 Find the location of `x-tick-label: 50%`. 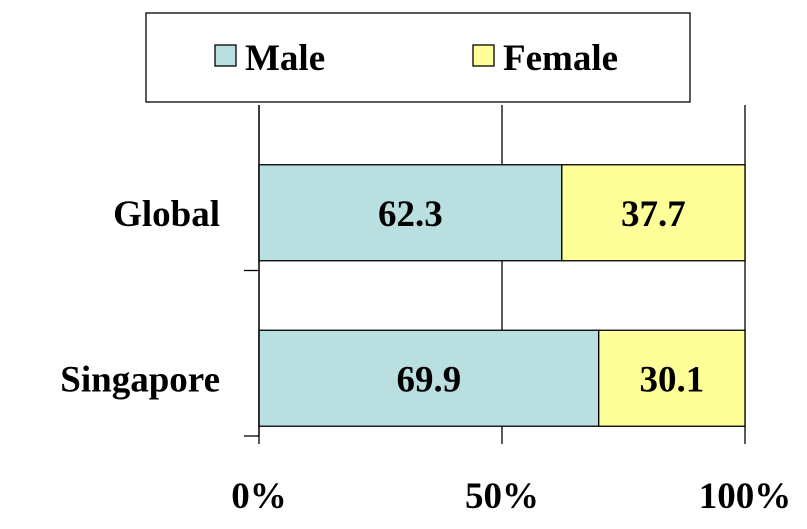

x-tick-label: 50% is located at coordinates (502, 496).